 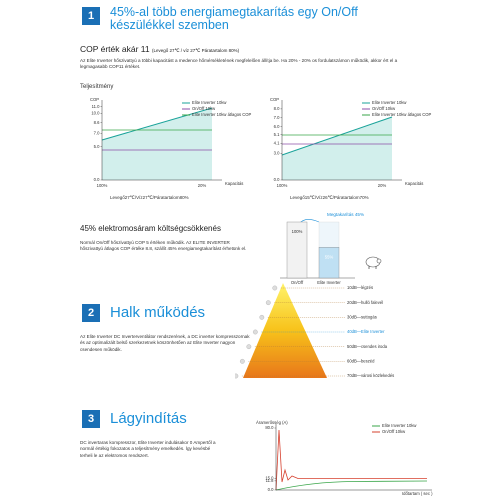 What do you see at coordinates (97, 122) in the screenshot?
I see `y-tick-label: 8.6` at bounding box center [97, 122].